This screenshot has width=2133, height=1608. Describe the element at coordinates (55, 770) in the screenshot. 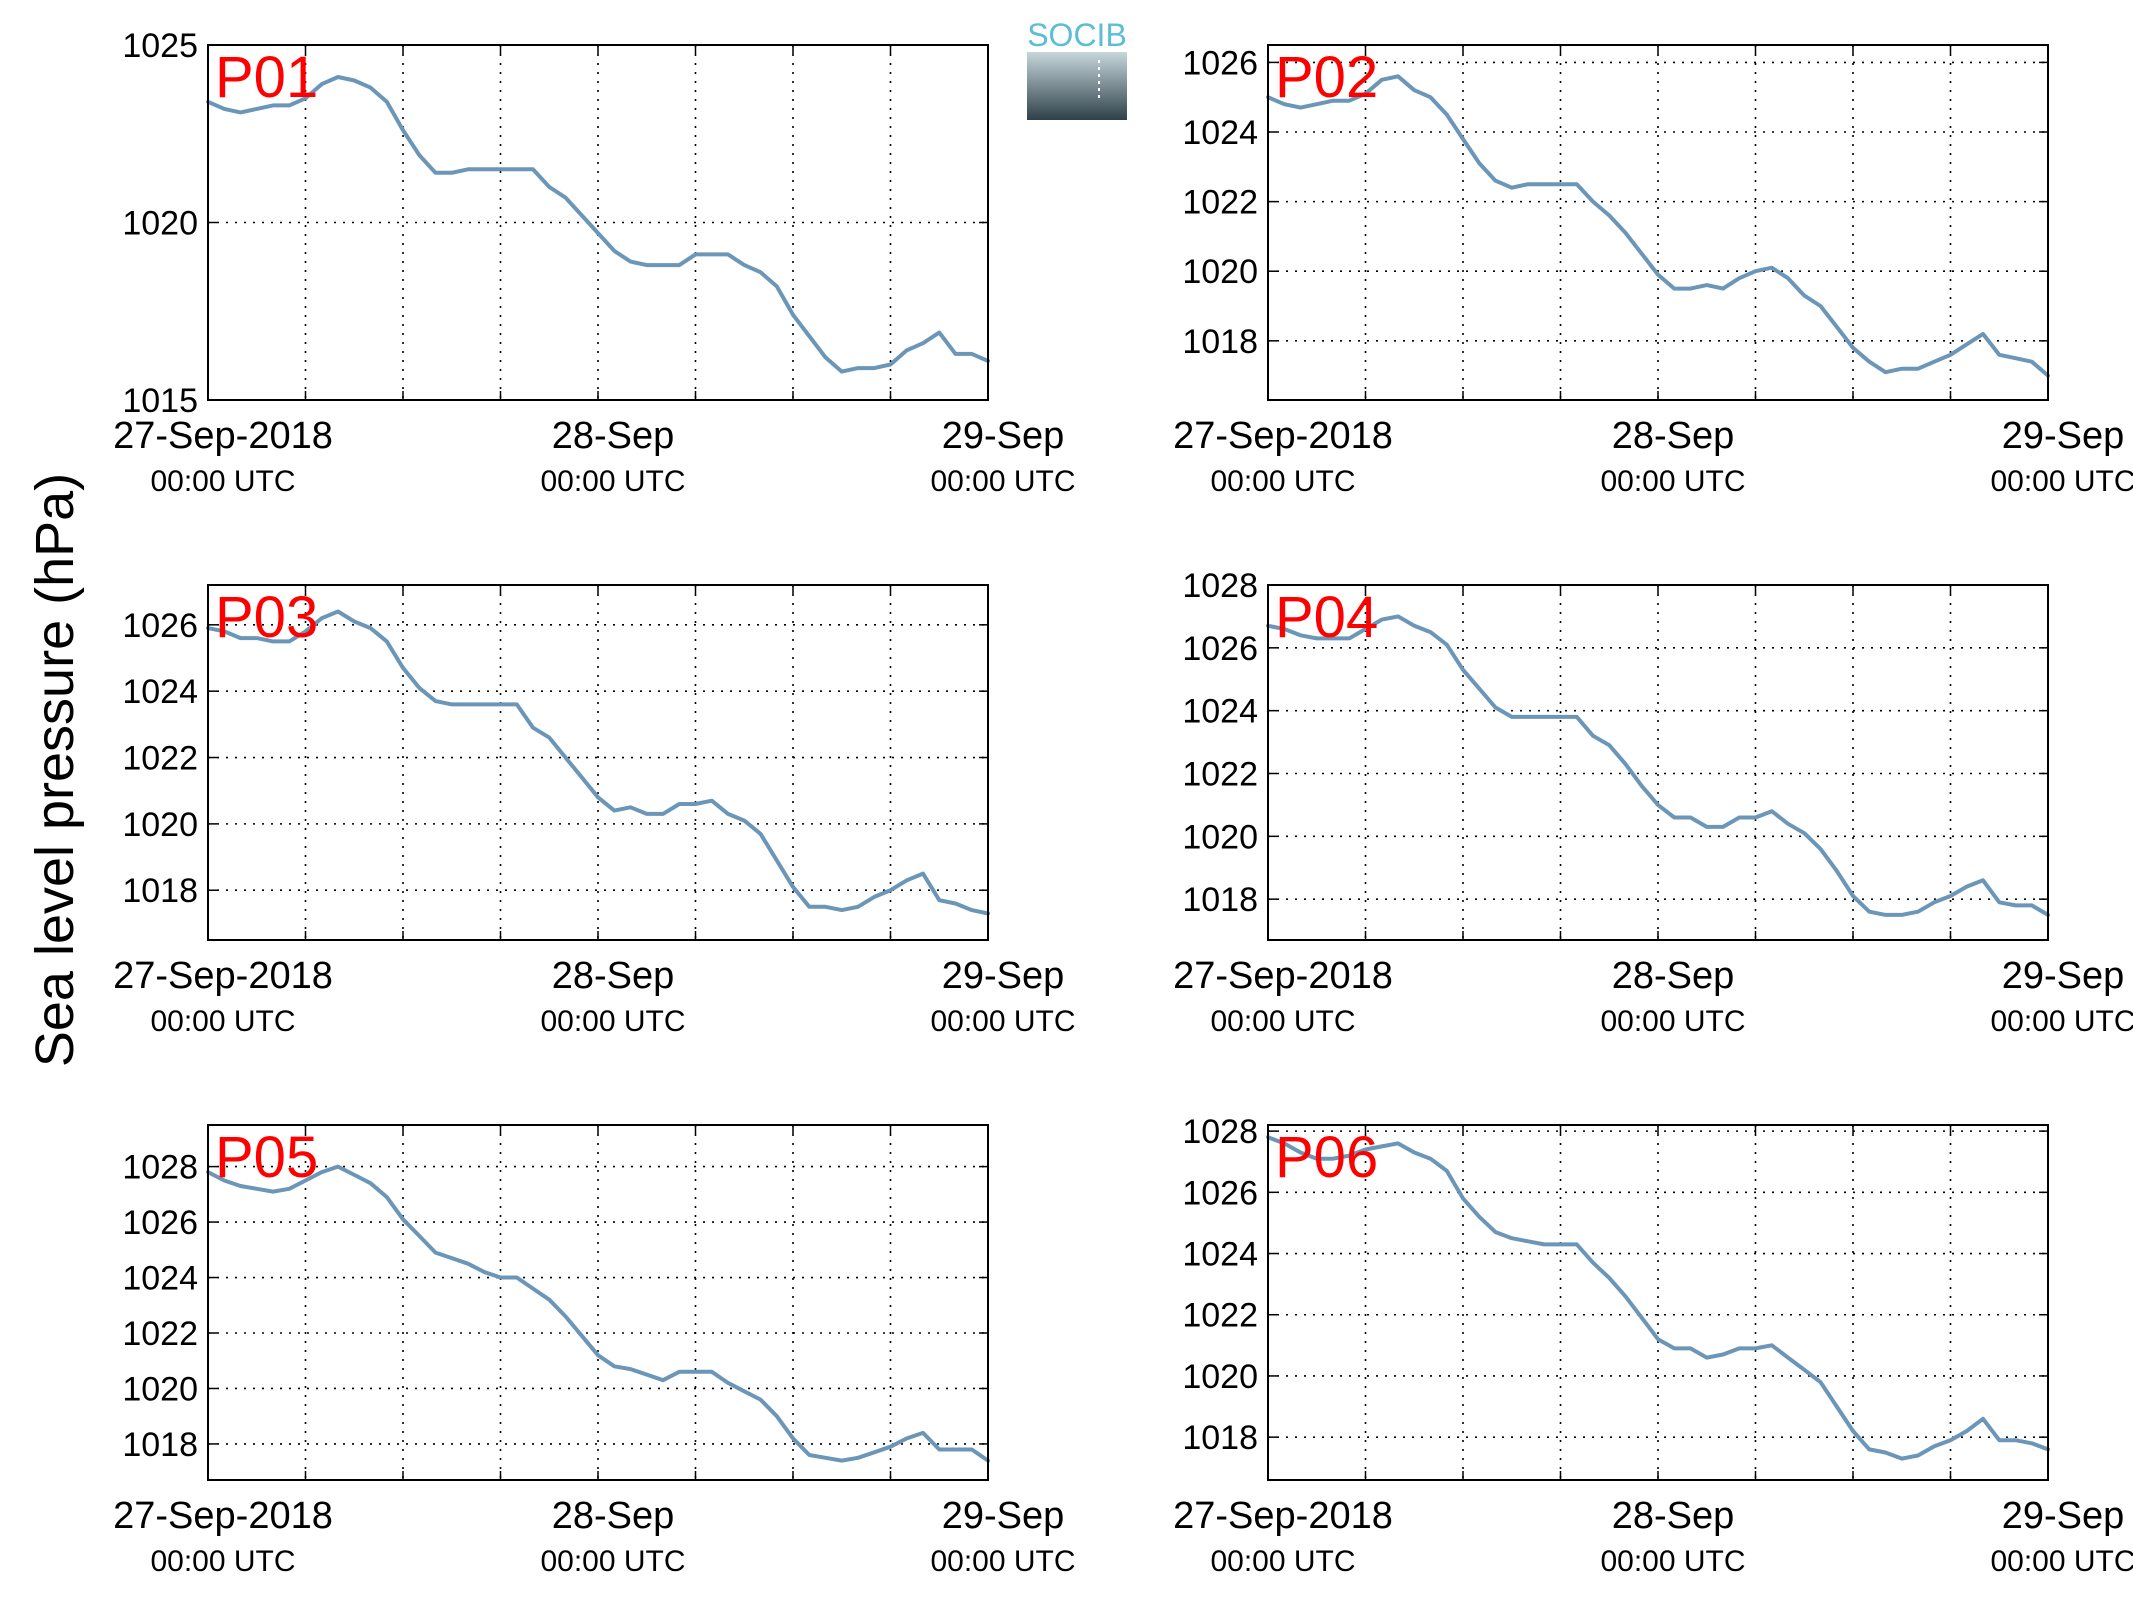

I see `y-axis-label: Sea level pressure (hPa)` at that location.